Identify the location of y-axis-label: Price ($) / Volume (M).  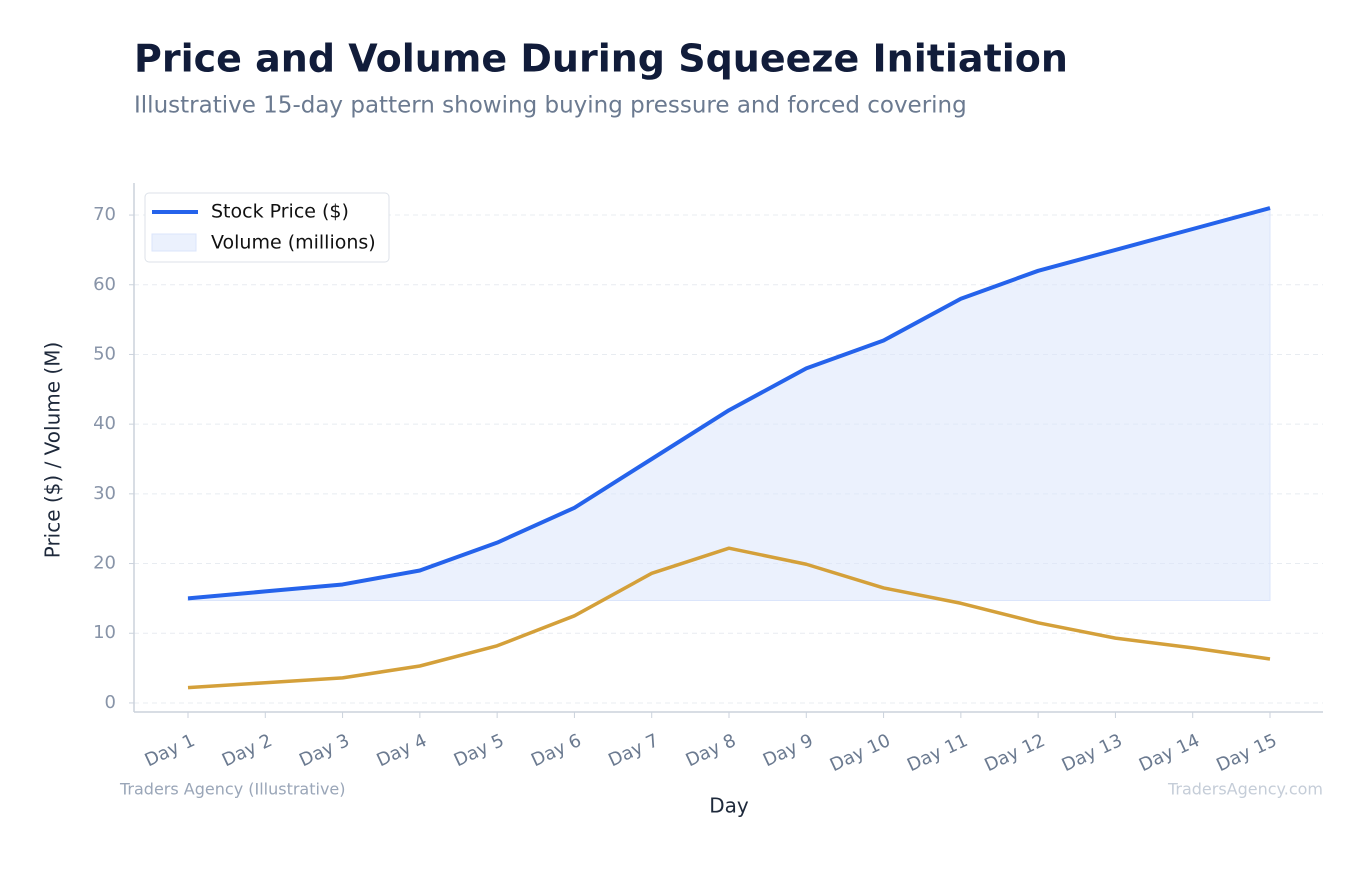
(53, 450).